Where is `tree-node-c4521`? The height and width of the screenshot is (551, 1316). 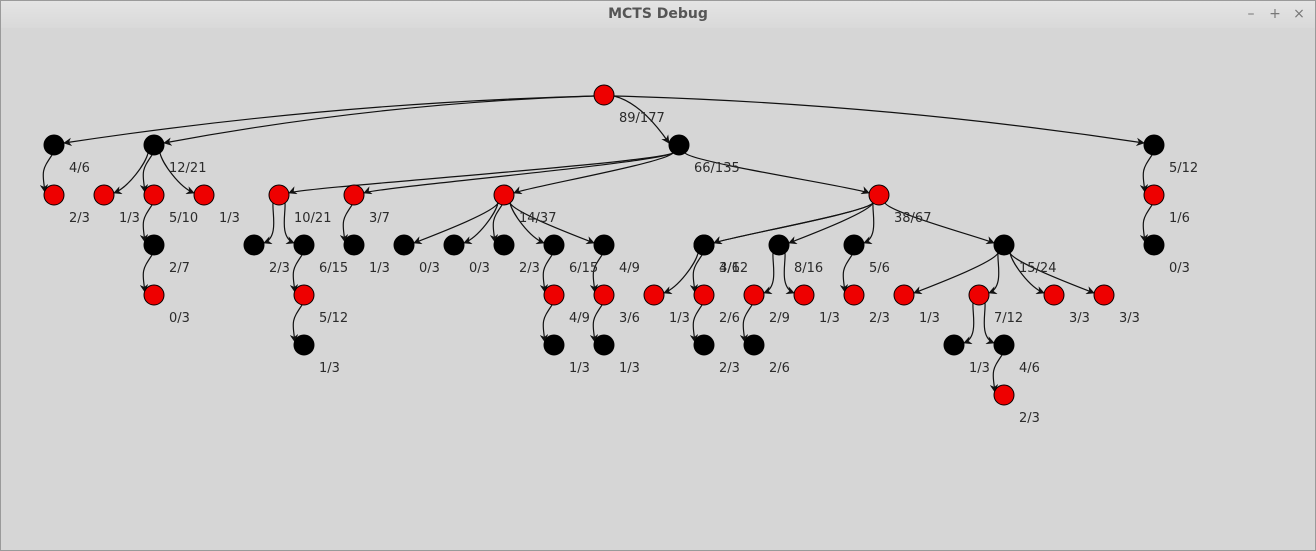
tree-node-c4521 is located at coordinates (954, 345).